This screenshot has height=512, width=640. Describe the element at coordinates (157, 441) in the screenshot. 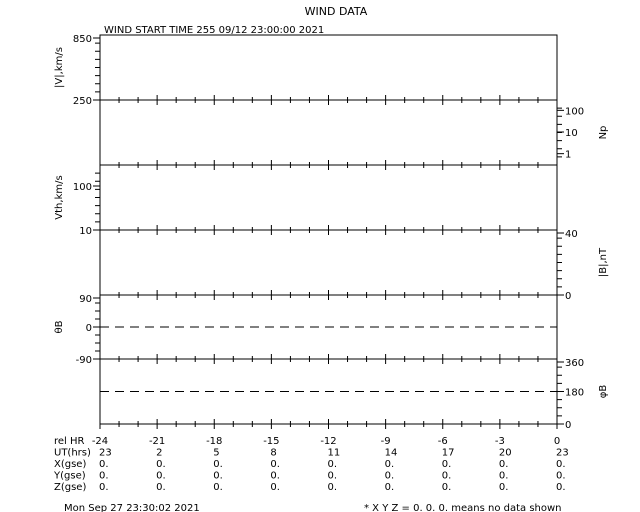

I see `table-cell: -21` at that location.